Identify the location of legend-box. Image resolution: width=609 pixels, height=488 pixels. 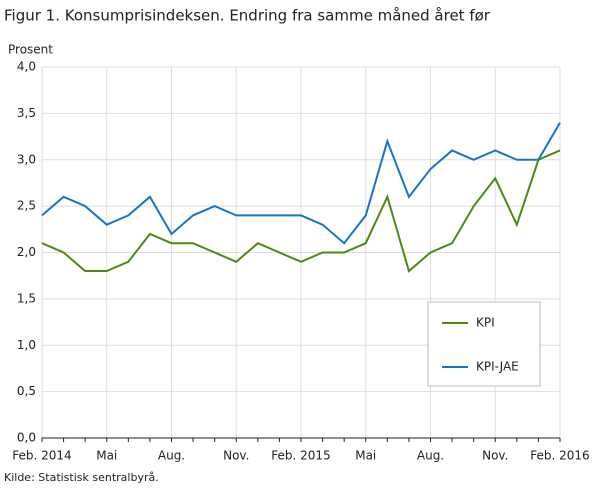
(484, 344).